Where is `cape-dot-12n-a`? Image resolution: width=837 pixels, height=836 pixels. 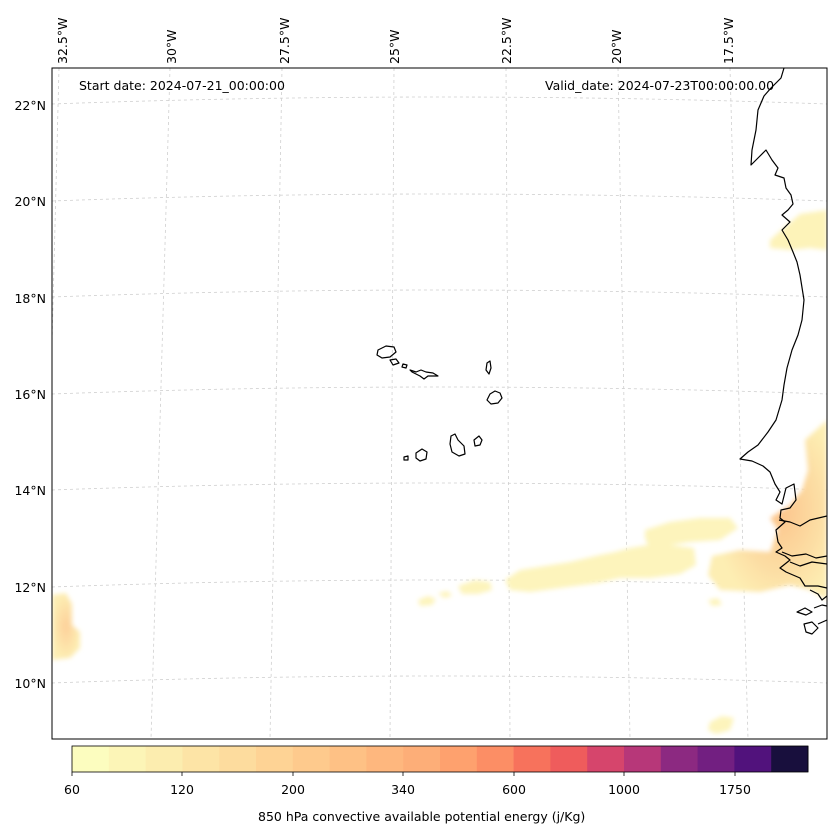
cape-dot-12n-a is located at coordinates (427, 601).